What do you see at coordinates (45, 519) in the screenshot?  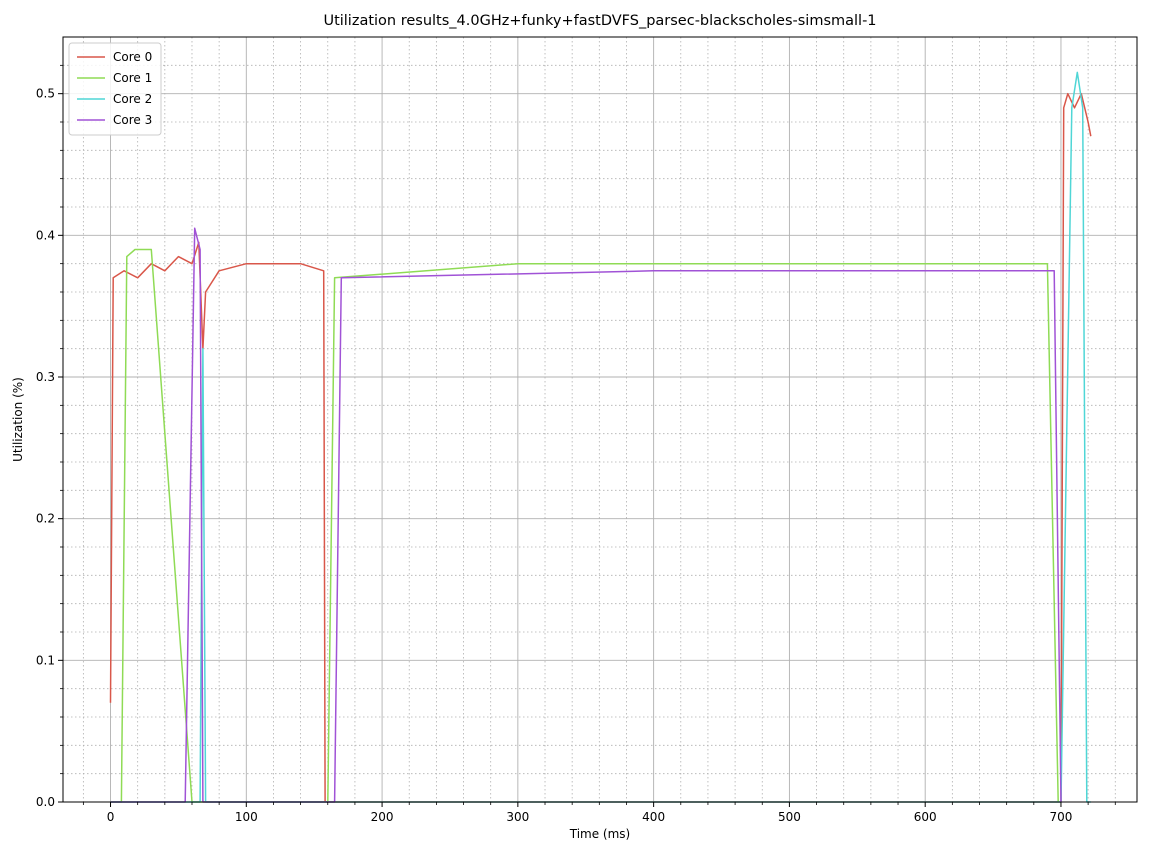 I see `y-tick-label: 0.2` at bounding box center [45, 519].